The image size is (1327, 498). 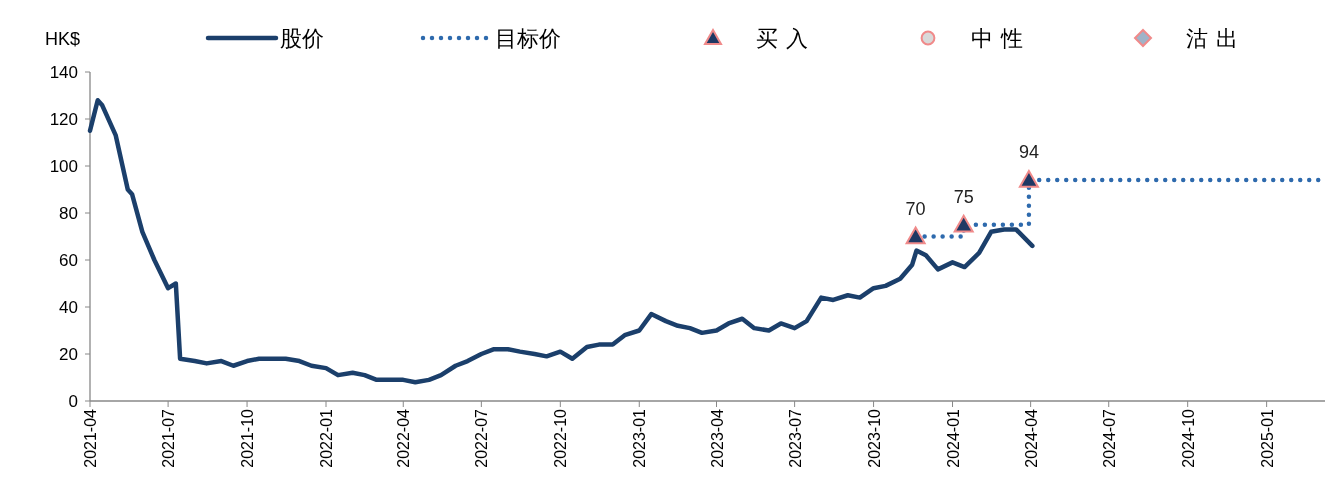 What do you see at coordinates (68, 307) in the screenshot?
I see `y-tick-label: 40` at bounding box center [68, 307].